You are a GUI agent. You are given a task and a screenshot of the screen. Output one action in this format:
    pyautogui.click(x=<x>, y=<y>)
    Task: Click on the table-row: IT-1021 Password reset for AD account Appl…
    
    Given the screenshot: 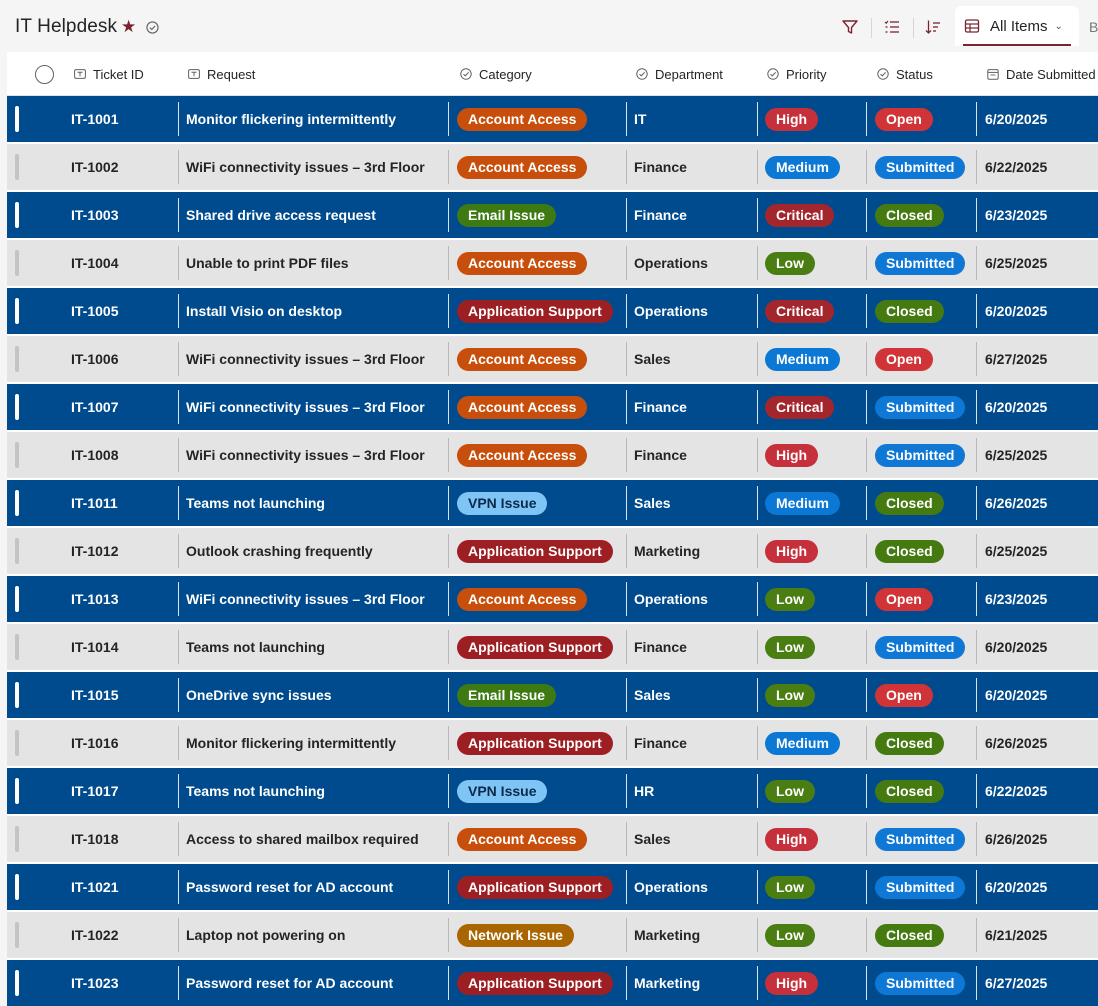 What is the action you would take?
    pyautogui.click(x=552, y=887)
    